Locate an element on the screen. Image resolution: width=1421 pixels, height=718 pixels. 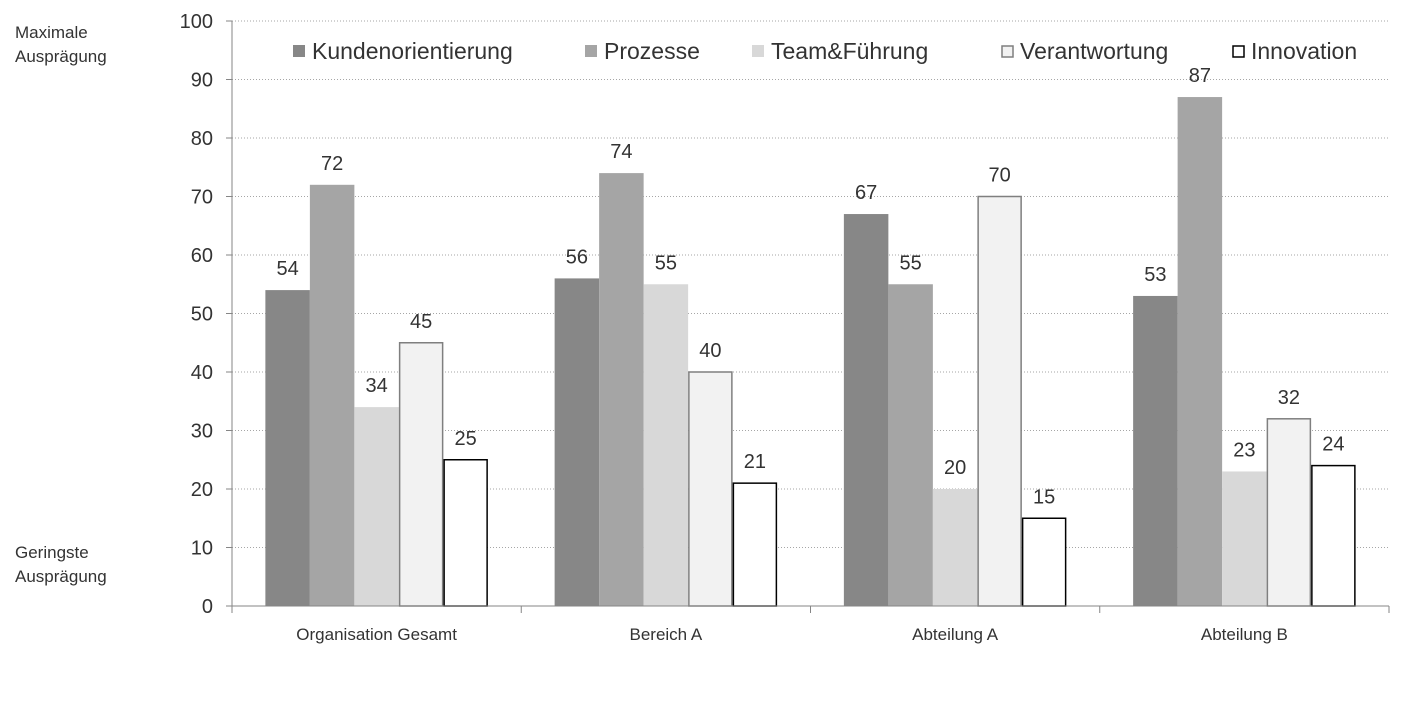
y-tick-label: 80 is located at coordinates (202, 139).